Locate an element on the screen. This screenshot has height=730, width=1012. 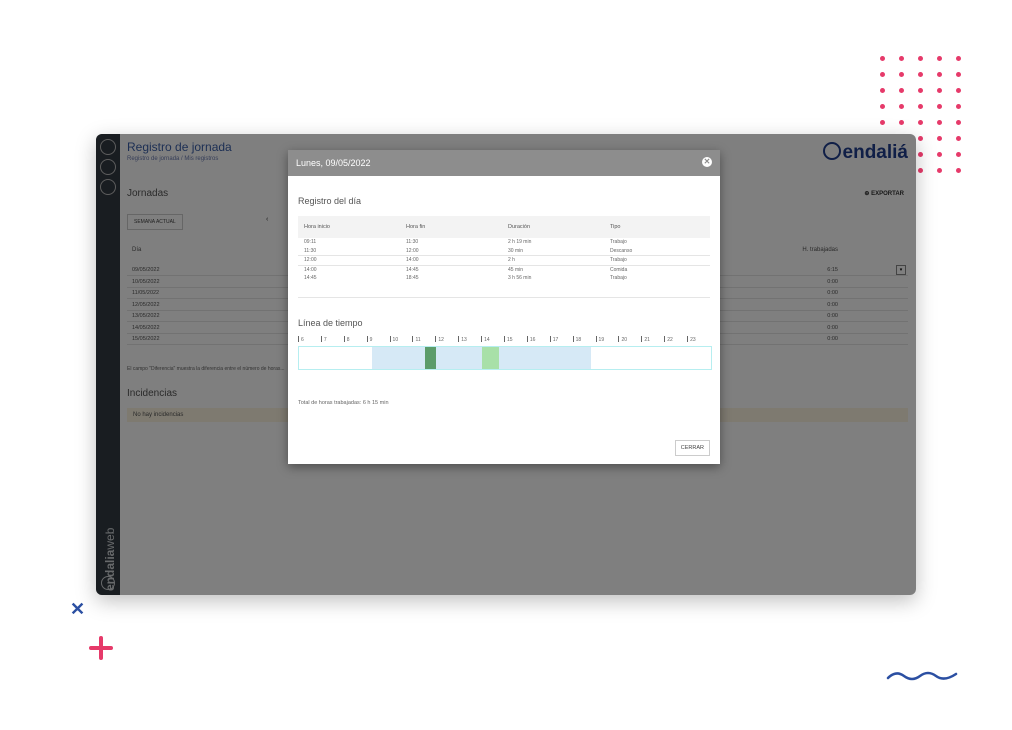
record-start: 12:00 is located at coordinates (310, 260).